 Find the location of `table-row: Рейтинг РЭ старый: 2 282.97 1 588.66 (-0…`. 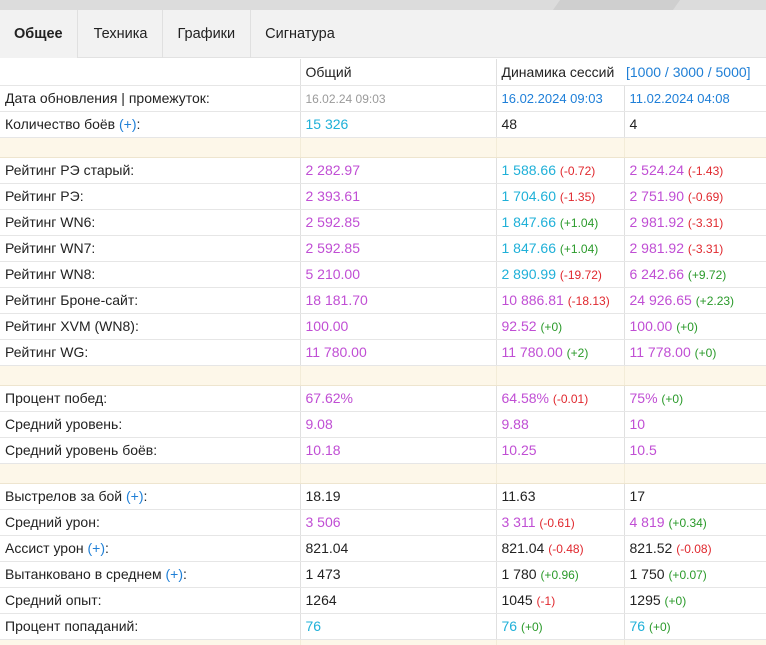

table-row: Рейтинг РЭ старый: 2 282.97 1 588.66 (-0… is located at coordinates (383, 170).